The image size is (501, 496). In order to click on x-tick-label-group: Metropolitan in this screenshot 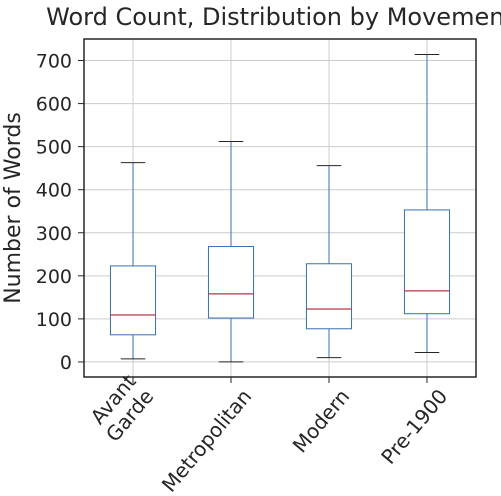, I will do `click(207, 440)`.